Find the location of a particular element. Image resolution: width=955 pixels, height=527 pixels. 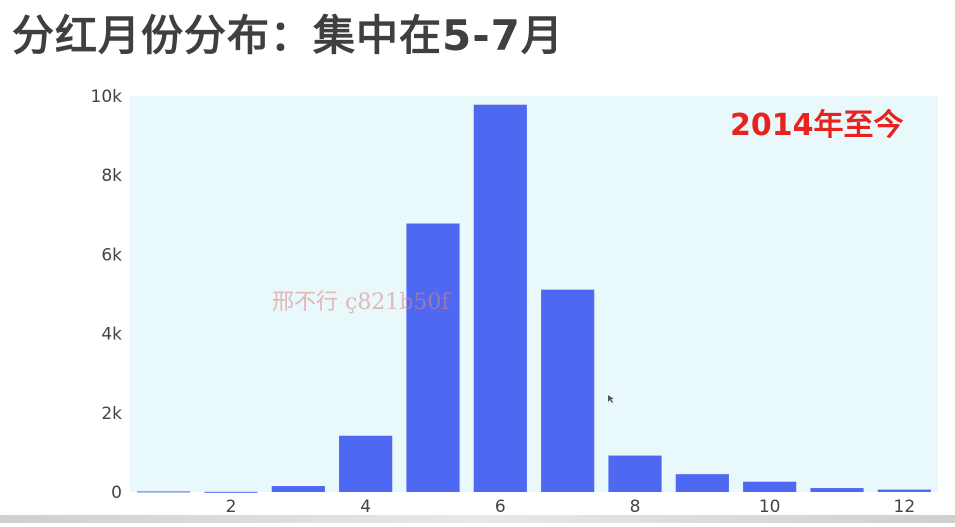

x-tick-label: 2 is located at coordinates (231, 507).